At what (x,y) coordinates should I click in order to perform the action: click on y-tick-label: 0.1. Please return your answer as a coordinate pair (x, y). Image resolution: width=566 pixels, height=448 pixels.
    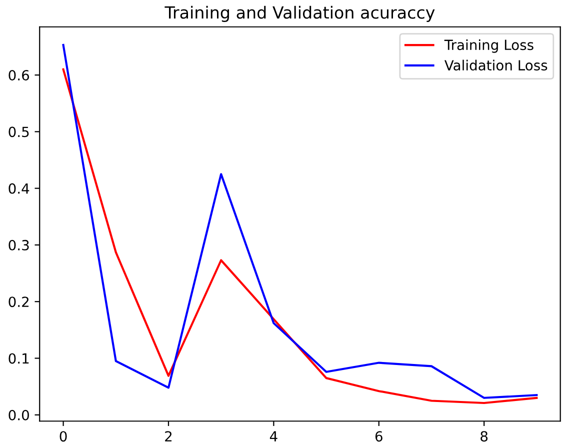
    Looking at the image, I should click on (18, 358).